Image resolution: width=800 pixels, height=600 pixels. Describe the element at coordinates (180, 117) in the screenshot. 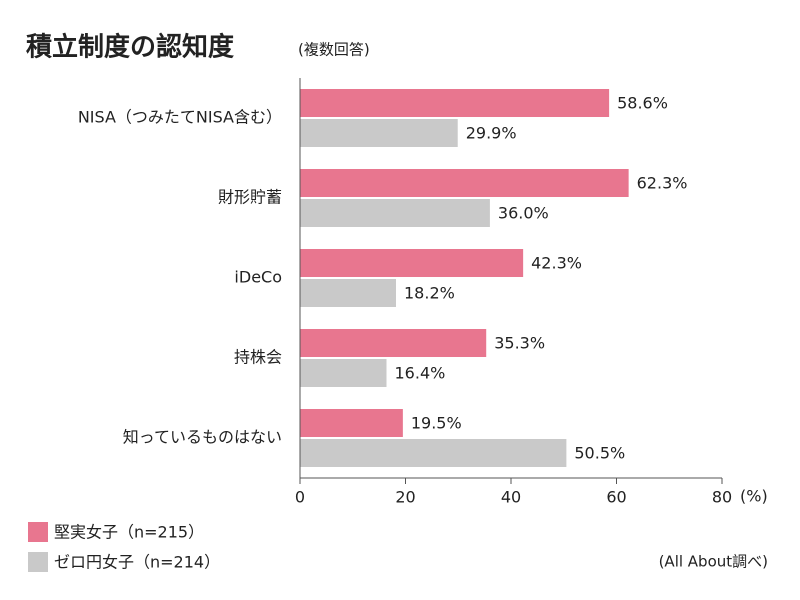

I see `y-tick-label: NISA（つみたてNISA含む）` at that location.